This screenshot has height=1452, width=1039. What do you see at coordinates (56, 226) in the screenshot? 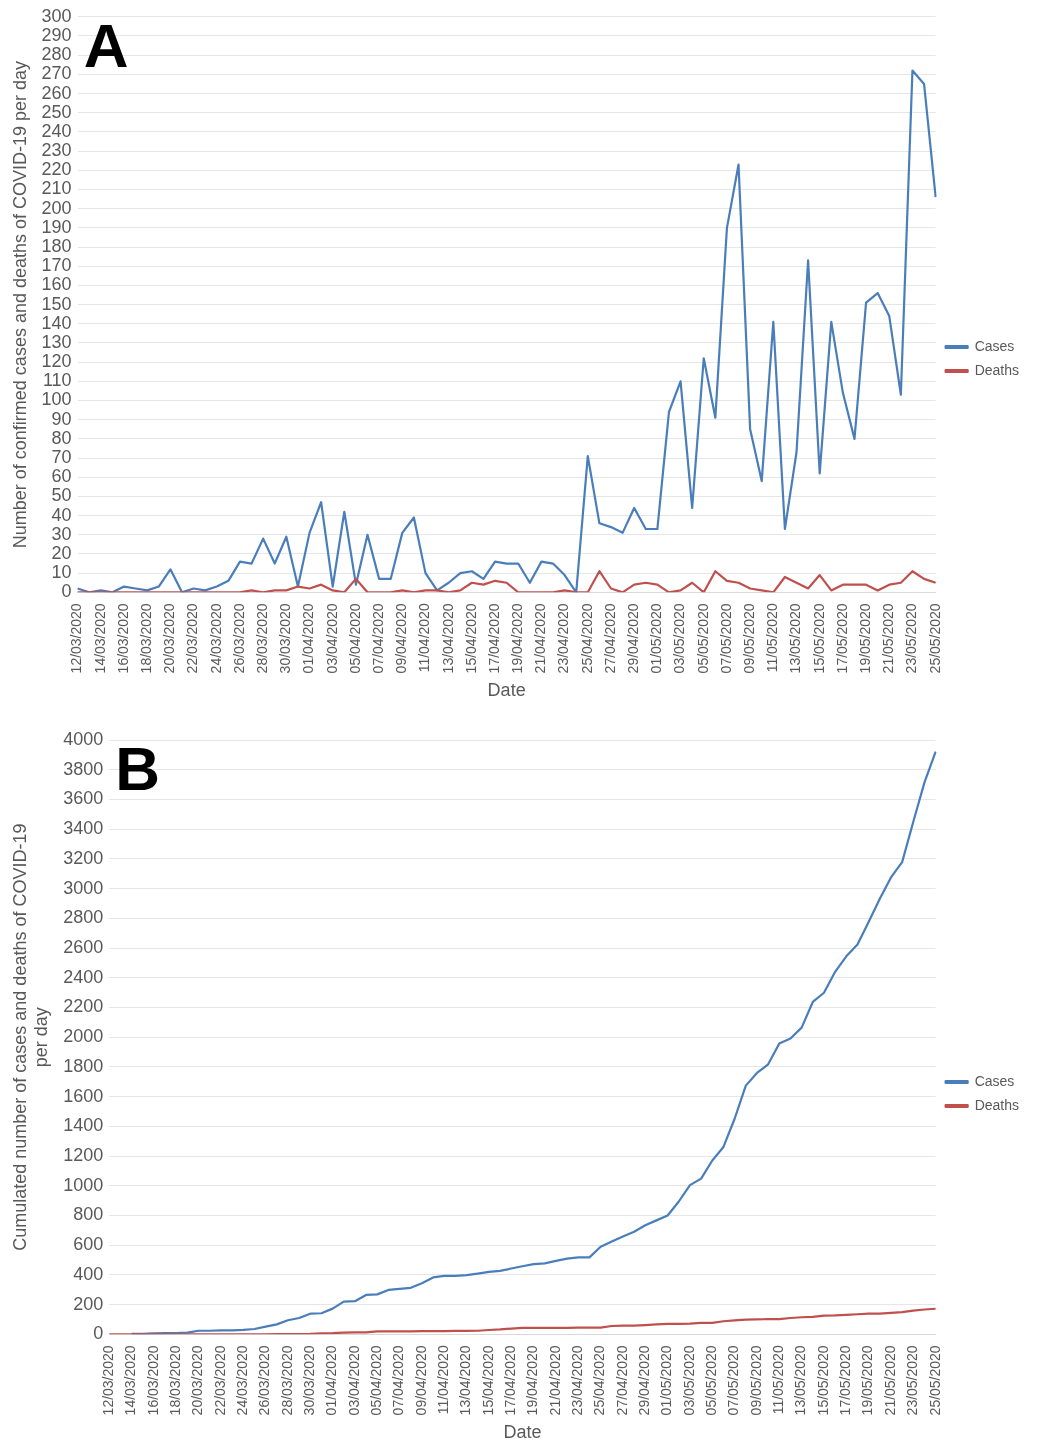
I see `y-tick-label: 190` at bounding box center [56, 226].